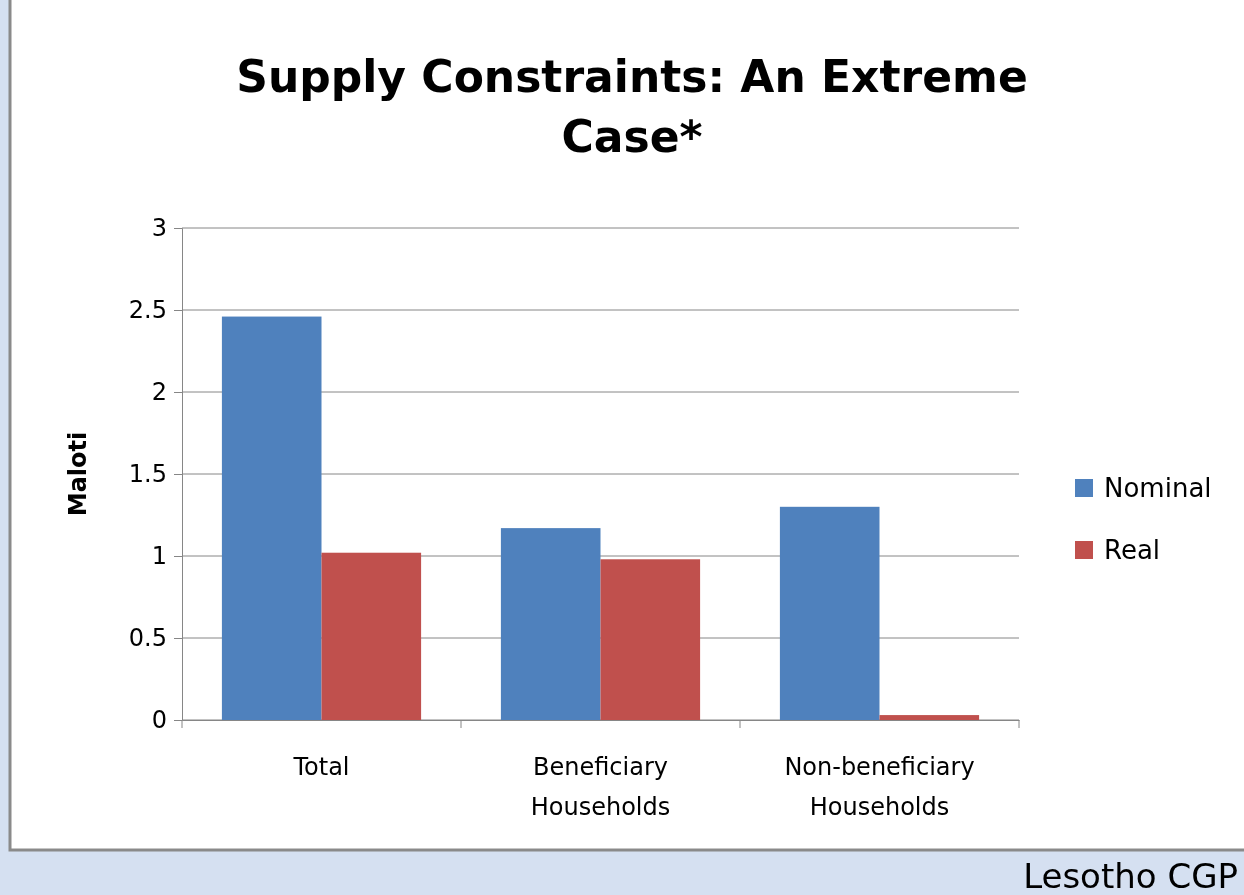  What do you see at coordinates (78, 474) in the screenshot?
I see `y-axis-title: Maloti` at bounding box center [78, 474].